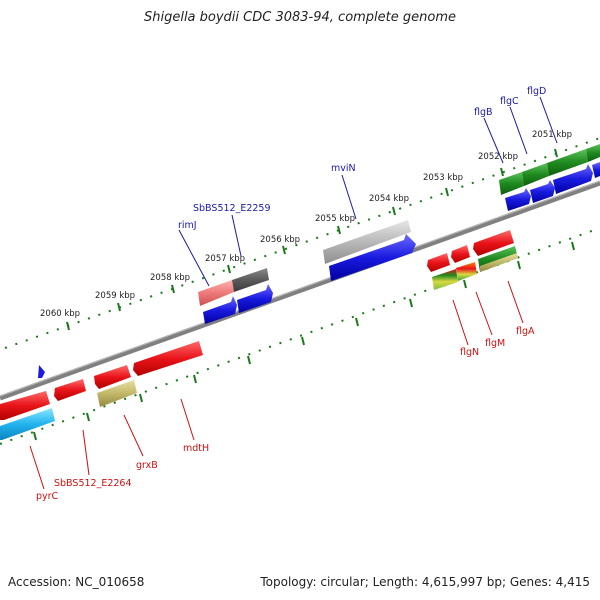  What do you see at coordinates (469, 352) in the screenshot?
I see `gene-label-flgN: flgN` at bounding box center [469, 352].